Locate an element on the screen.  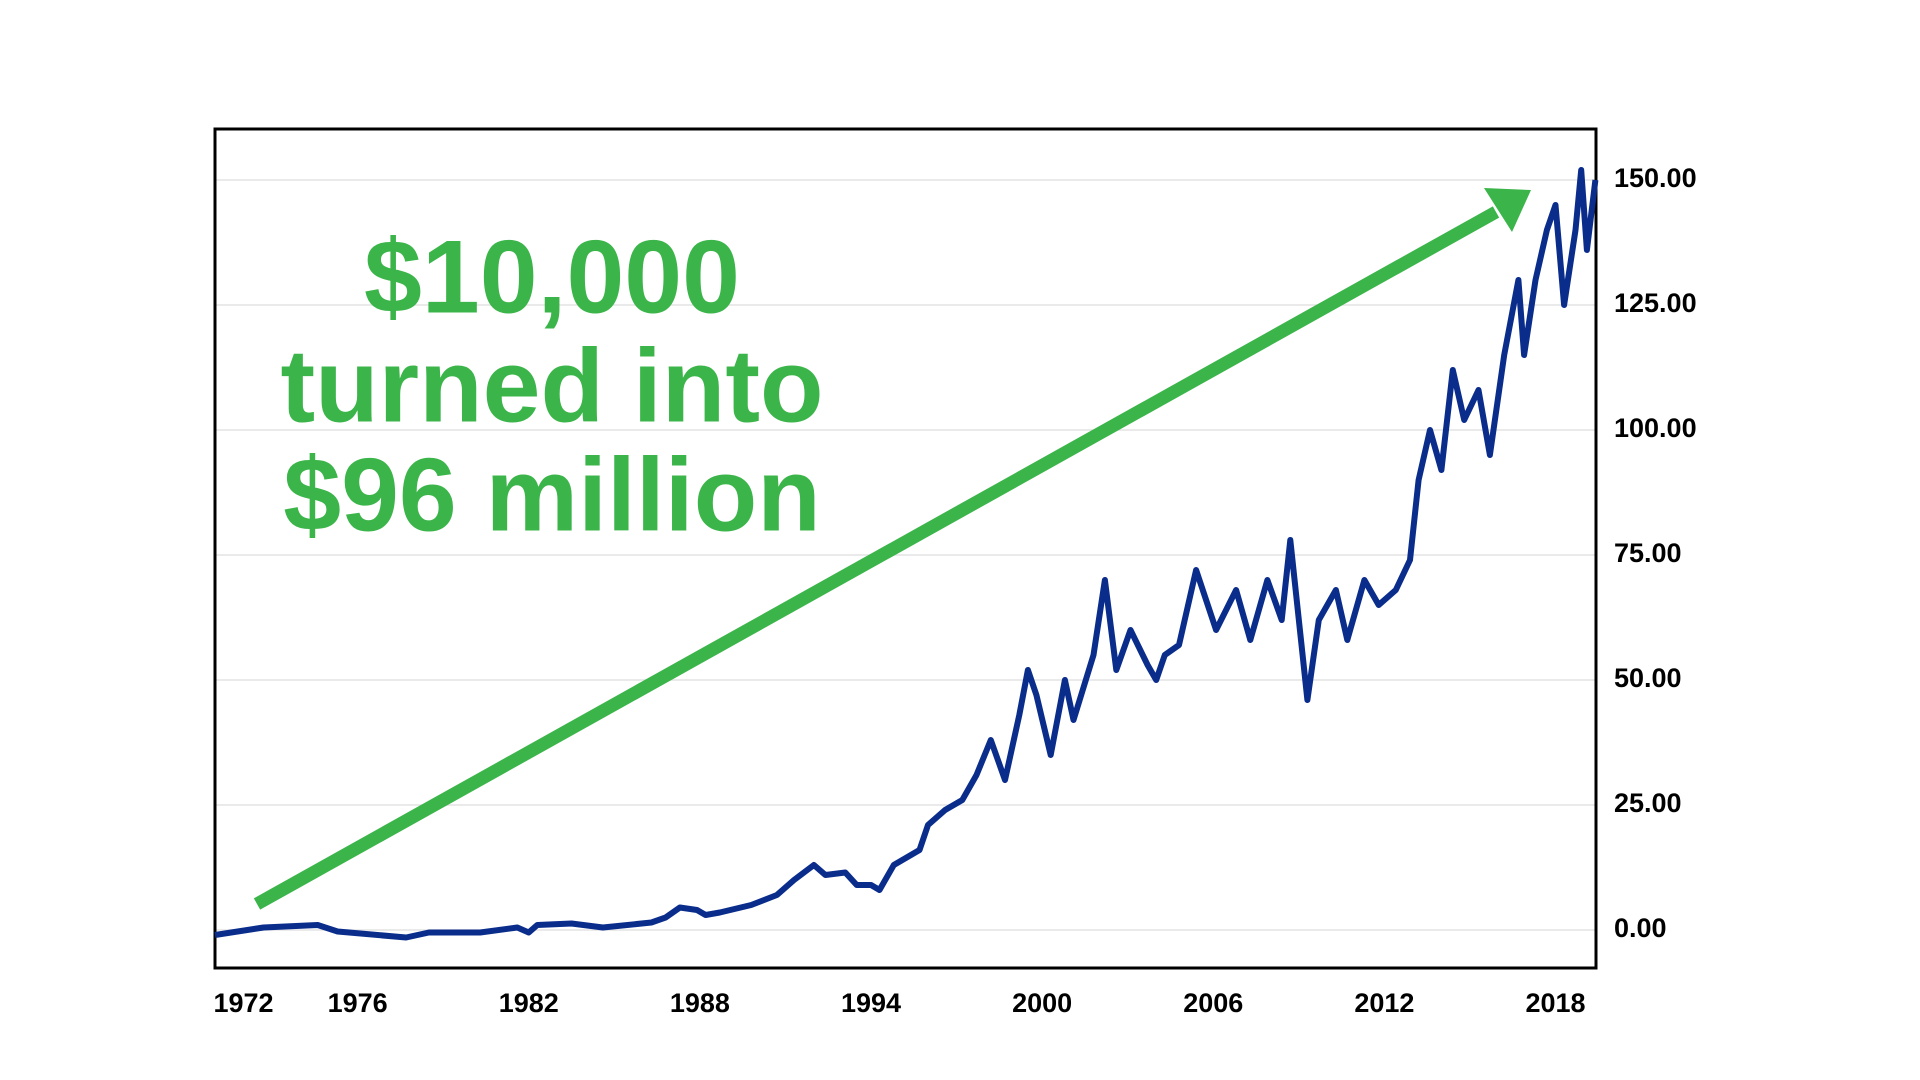
annotation-text: turned into is located at coordinates (551, 386).